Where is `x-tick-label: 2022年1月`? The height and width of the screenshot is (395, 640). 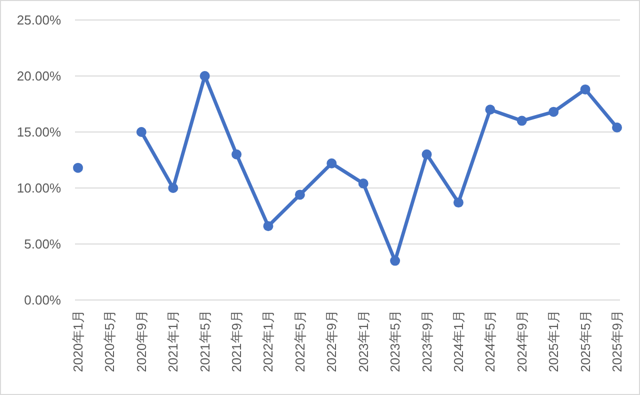 x-tick-label: 2022年1月 is located at coordinates (268, 341).